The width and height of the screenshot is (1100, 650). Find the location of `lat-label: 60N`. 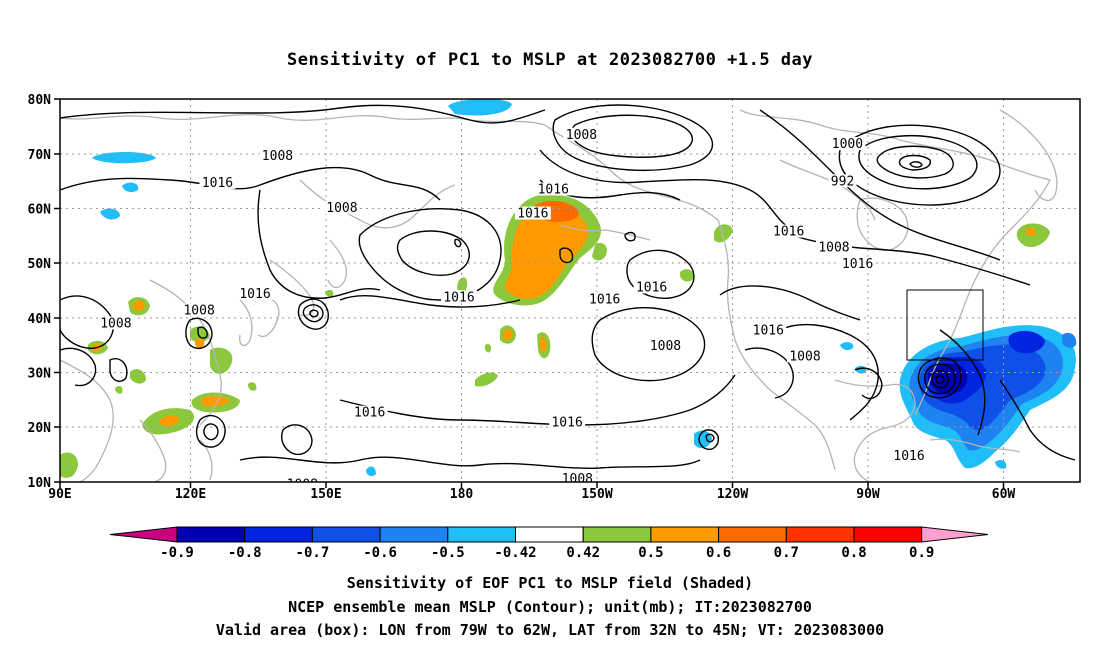

lat-label: 60N is located at coordinates (40, 210).